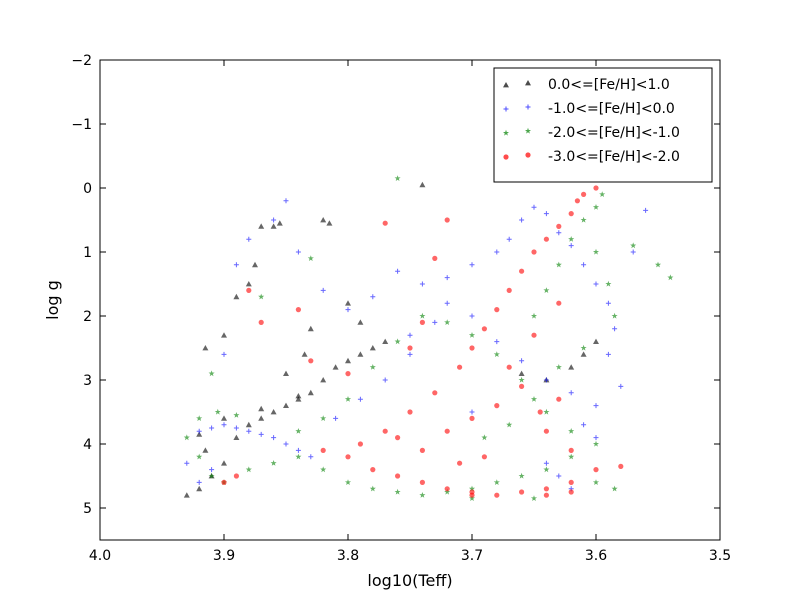  What do you see at coordinates (52, 300) in the screenshot?
I see `y-axis-label: log g` at bounding box center [52, 300].